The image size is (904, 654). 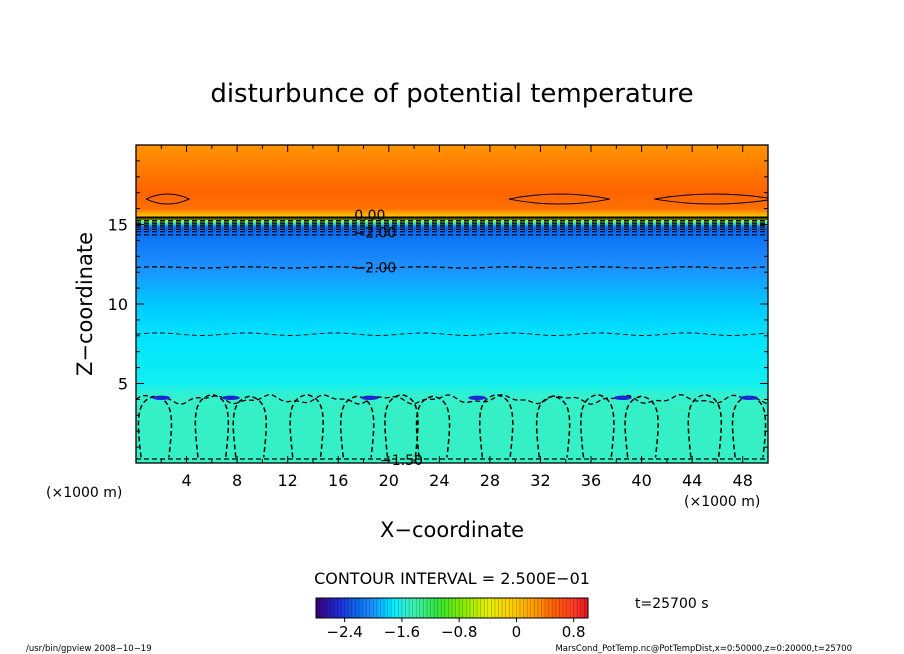 What do you see at coordinates (118, 225) in the screenshot?
I see `y-tick-label: 15` at bounding box center [118, 225].